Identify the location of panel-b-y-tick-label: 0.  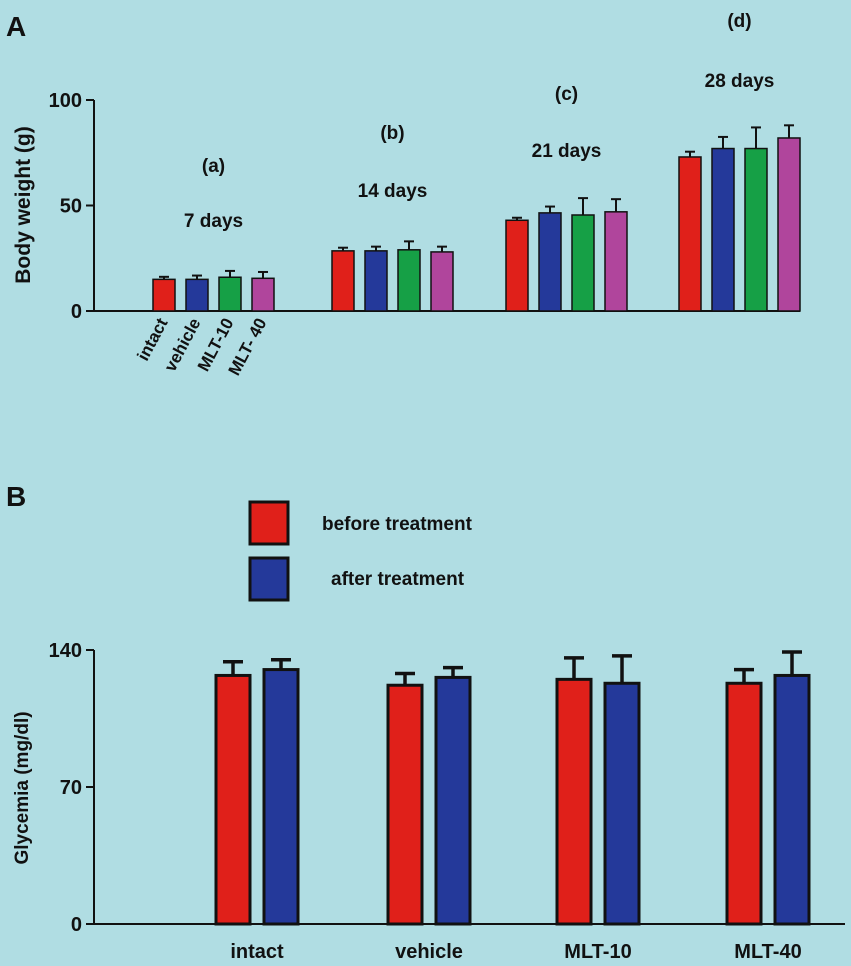
(76, 925).